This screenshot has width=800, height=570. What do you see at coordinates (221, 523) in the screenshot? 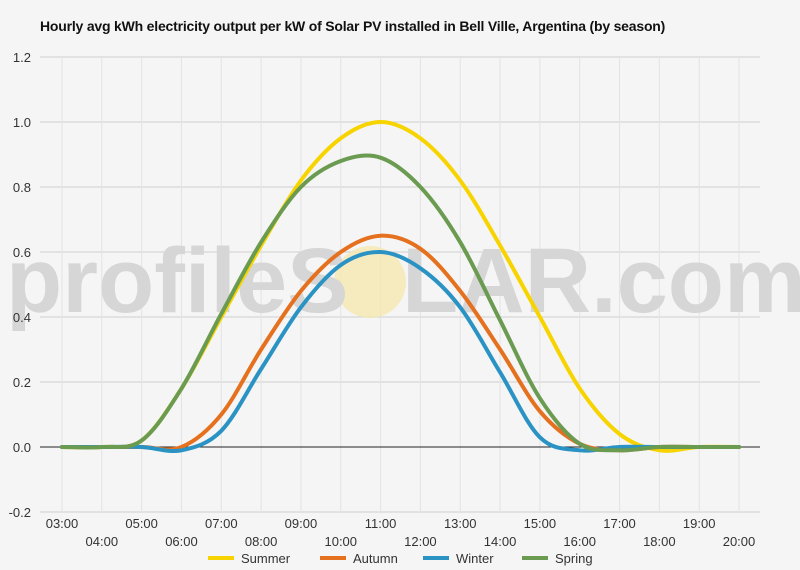
I see `x-tick-label: 07:00` at bounding box center [221, 523].